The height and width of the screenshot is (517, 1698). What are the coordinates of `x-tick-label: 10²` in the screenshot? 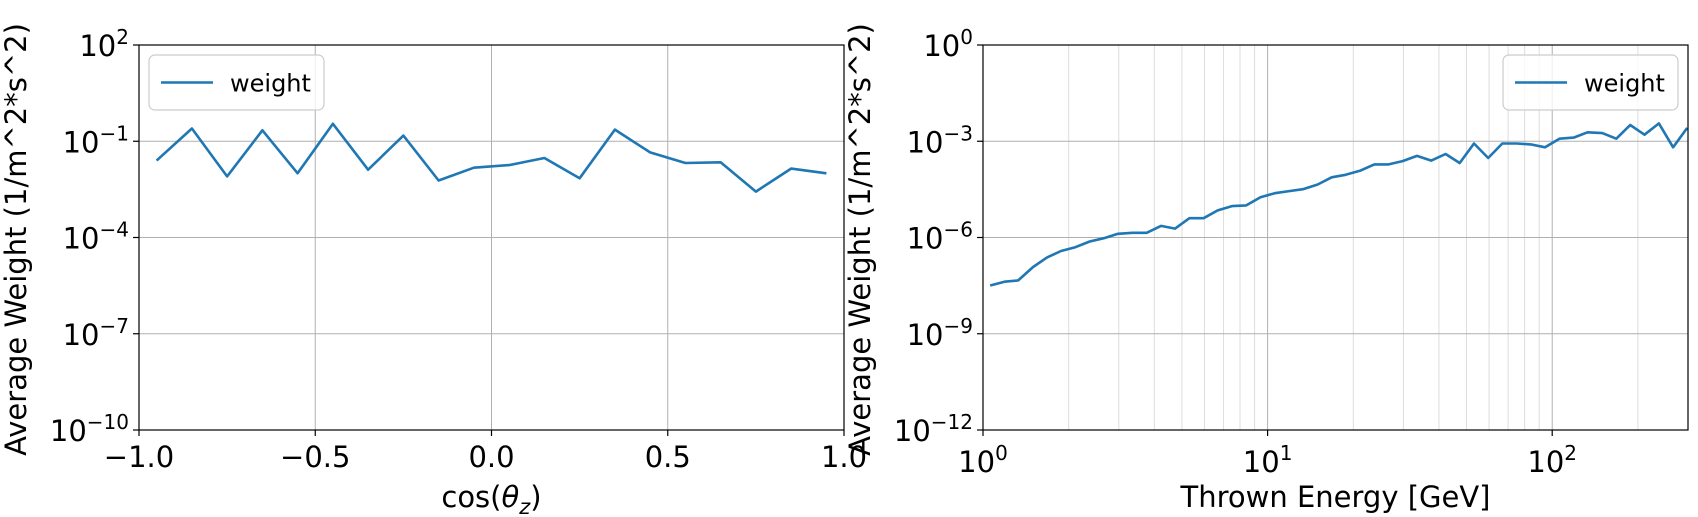 It's located at (1552, 460).